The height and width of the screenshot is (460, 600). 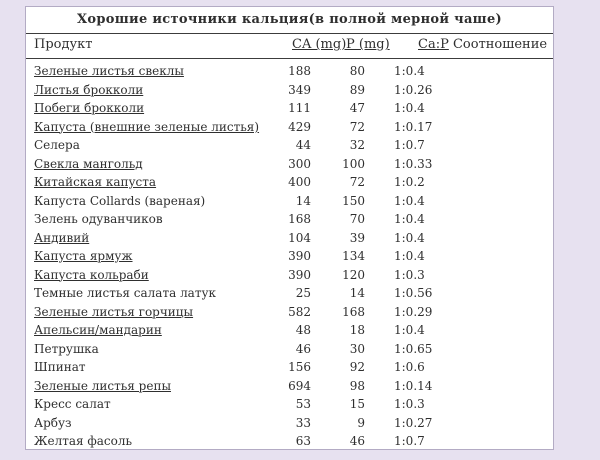 What do you see at coordinates (83, 256) in the screenshot?
I see `product-name: Капуста ярмуж` at bounding box center [83, 256].